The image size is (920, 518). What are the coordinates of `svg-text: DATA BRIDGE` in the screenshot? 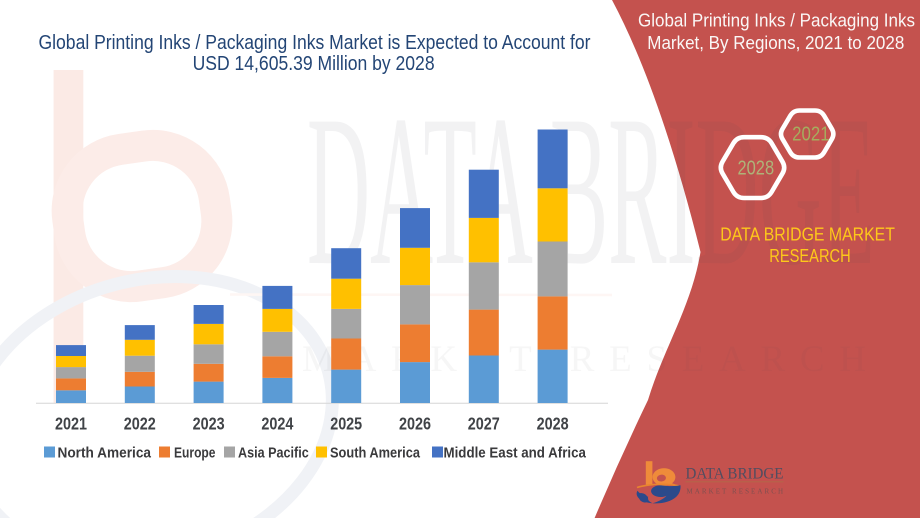 It's located at (735, 474).